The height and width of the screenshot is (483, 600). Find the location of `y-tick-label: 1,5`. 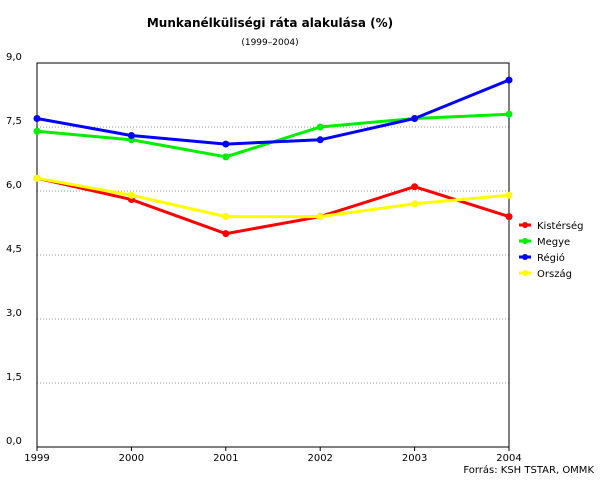

y-tick-label: 1,5 is located at coordinates (14, 377).